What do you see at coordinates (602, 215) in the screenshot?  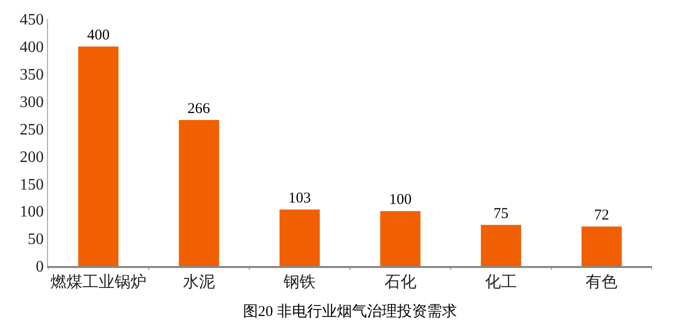 I see `data-label: 72` at bounding box center [602, 215].